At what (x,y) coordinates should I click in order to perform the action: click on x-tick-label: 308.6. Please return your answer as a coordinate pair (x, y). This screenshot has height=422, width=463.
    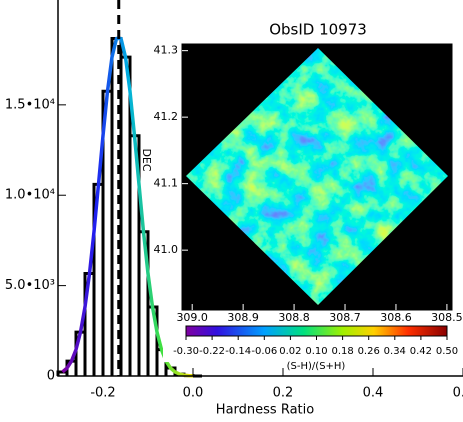
    Looking at the image, I should click on (396, 317).